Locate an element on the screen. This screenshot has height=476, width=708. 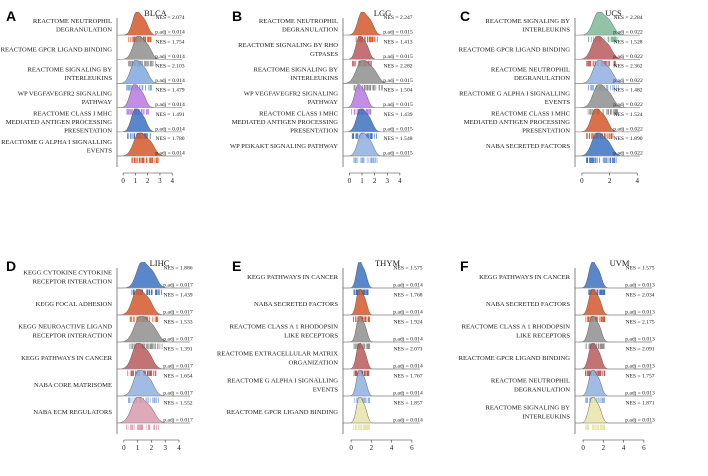
term-label: RECEPTOR INTERACTION is located at coordinates (72, 281).